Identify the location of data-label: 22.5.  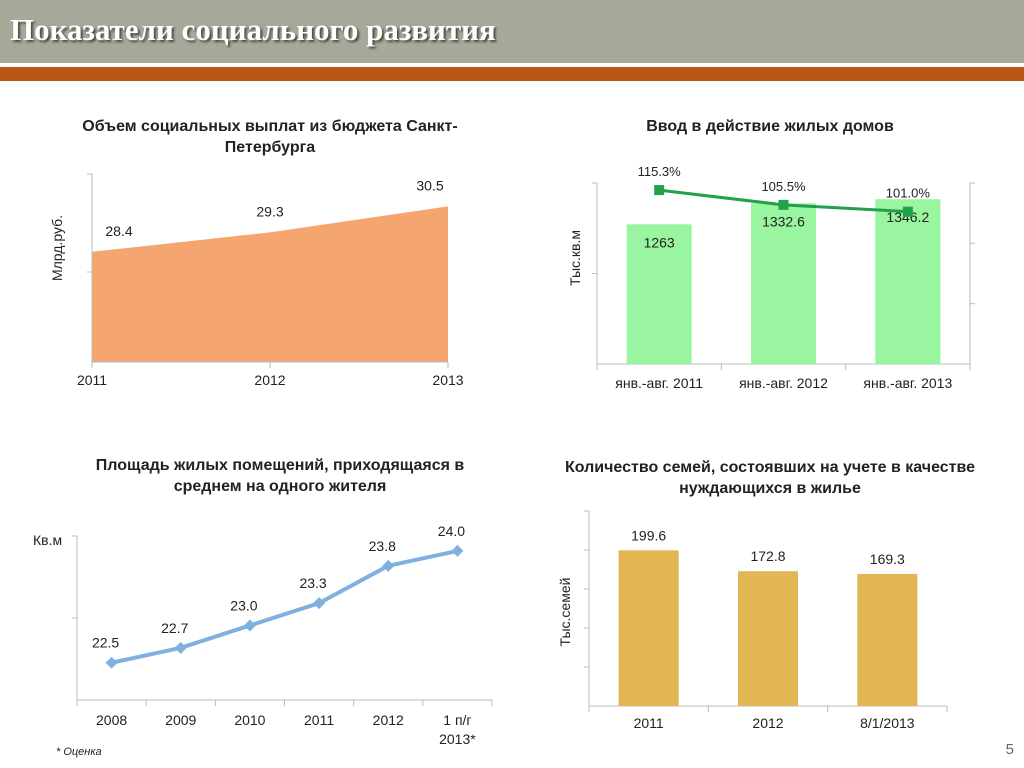
(105, 643).